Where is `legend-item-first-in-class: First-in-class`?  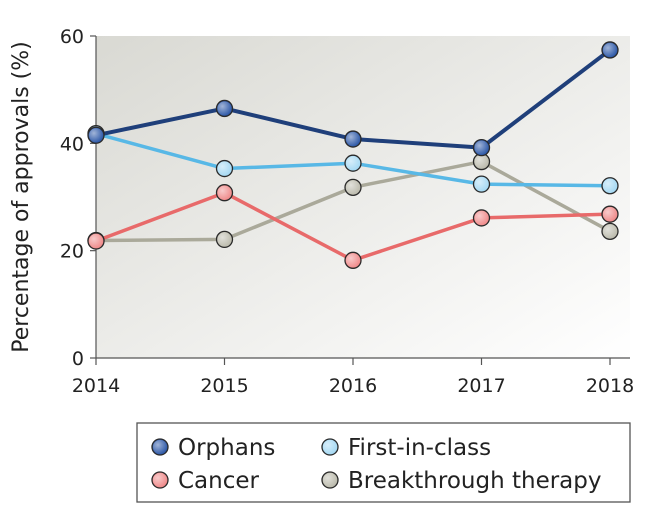
legend-item-first-in-class: First-in-class is located at coordinates (406, 448).